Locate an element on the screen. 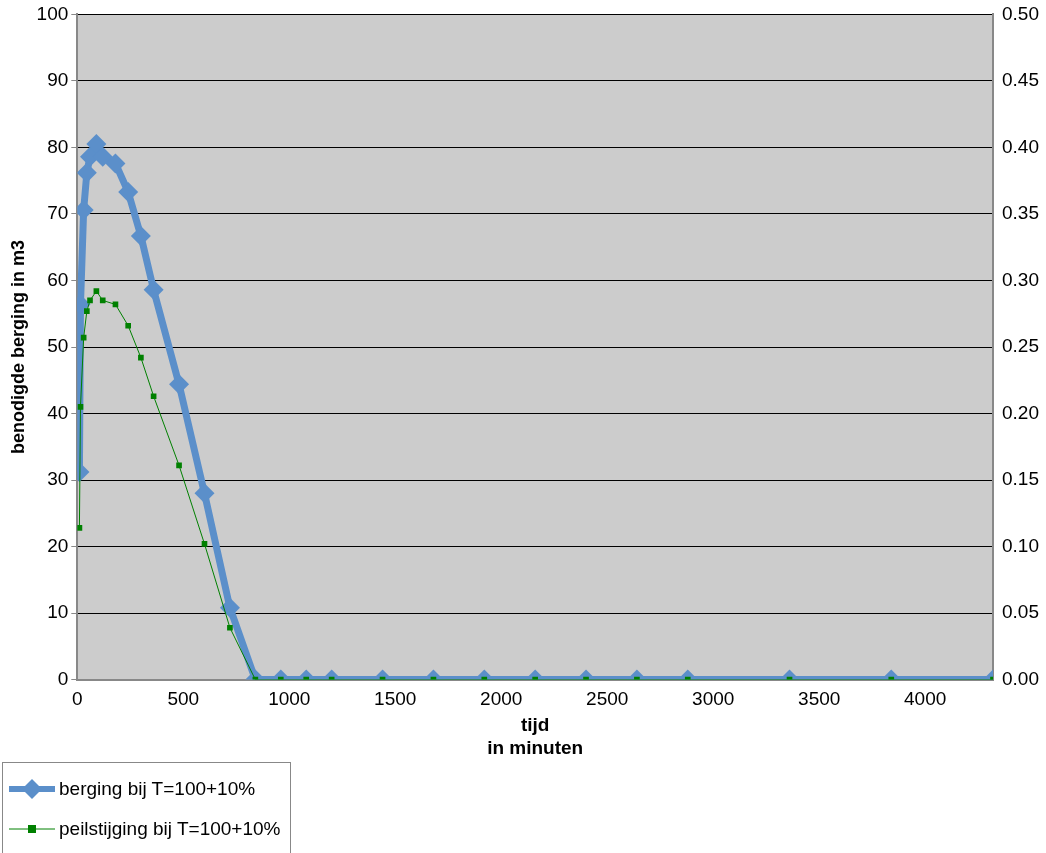 This screenshot has height=853, width=1046. y-tick-label: 40 is located at coordinates (58, 412).